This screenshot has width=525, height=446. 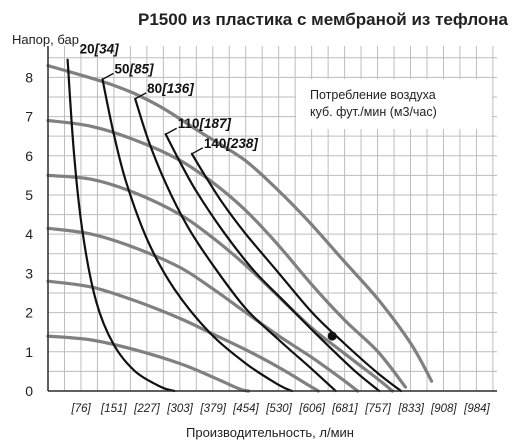 I want to click on x-tick-label: [908], so click(x=443, y=409).